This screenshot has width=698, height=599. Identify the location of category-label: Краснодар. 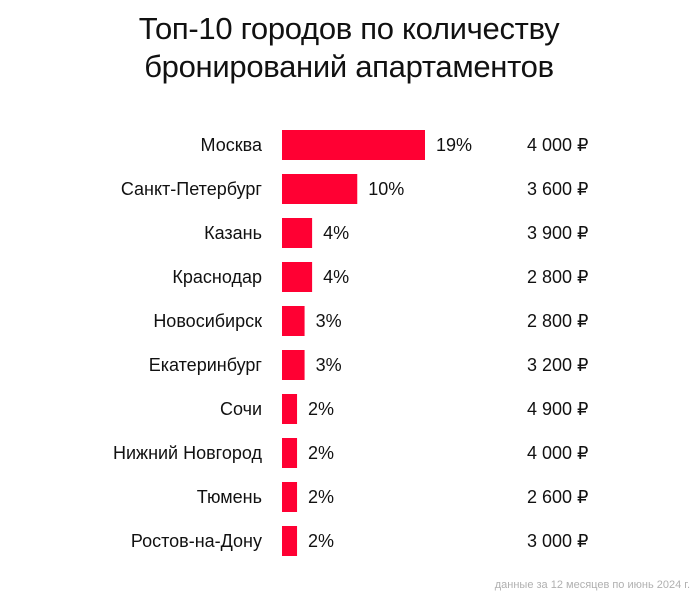
(217, 277).